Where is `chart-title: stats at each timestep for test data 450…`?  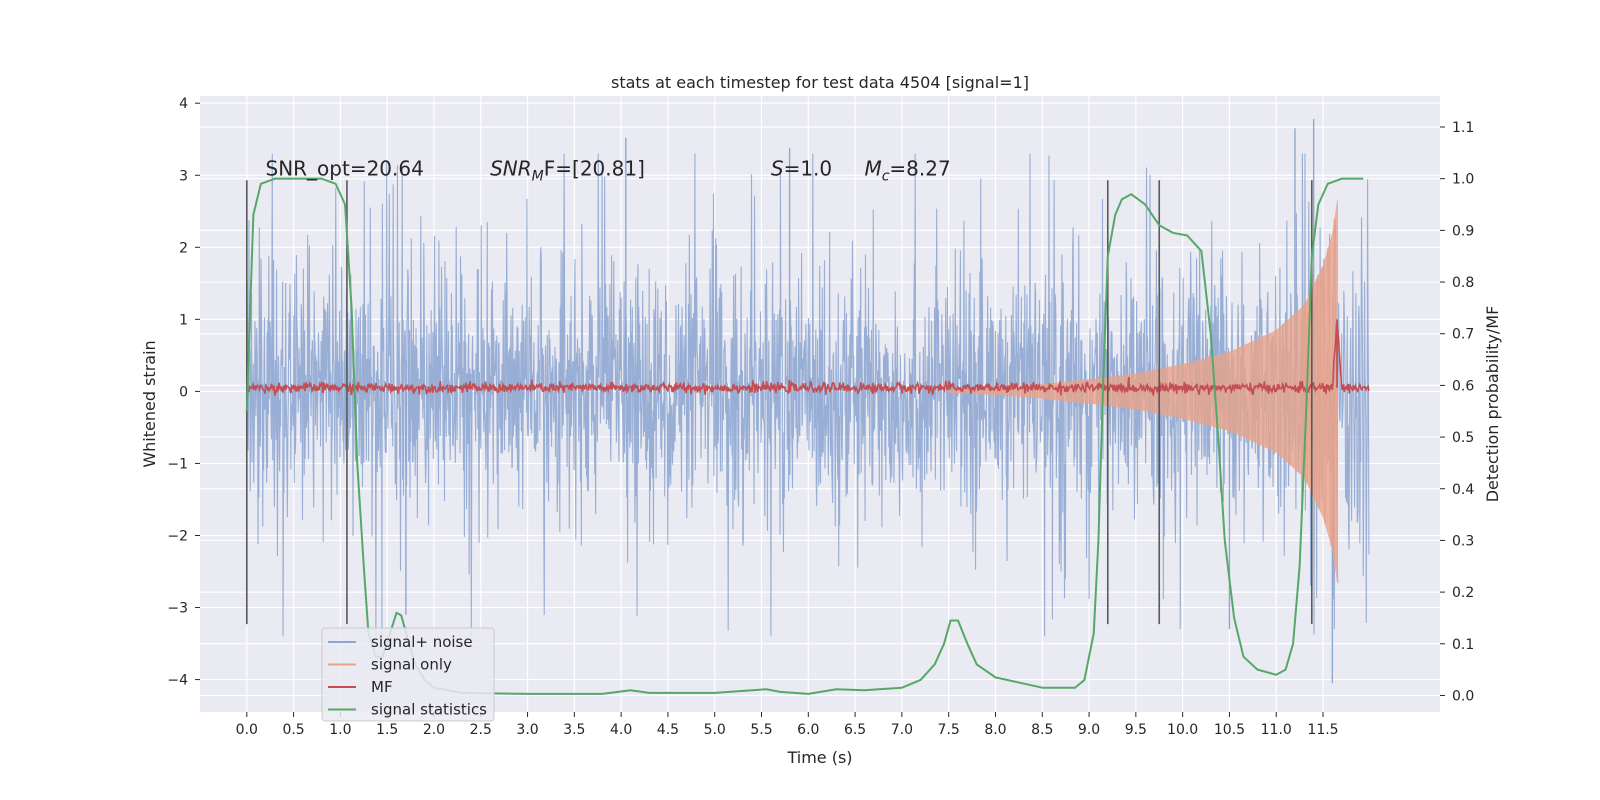
chart-title: stats at each timestep for test data 450… is located at coordinates (820, 82).